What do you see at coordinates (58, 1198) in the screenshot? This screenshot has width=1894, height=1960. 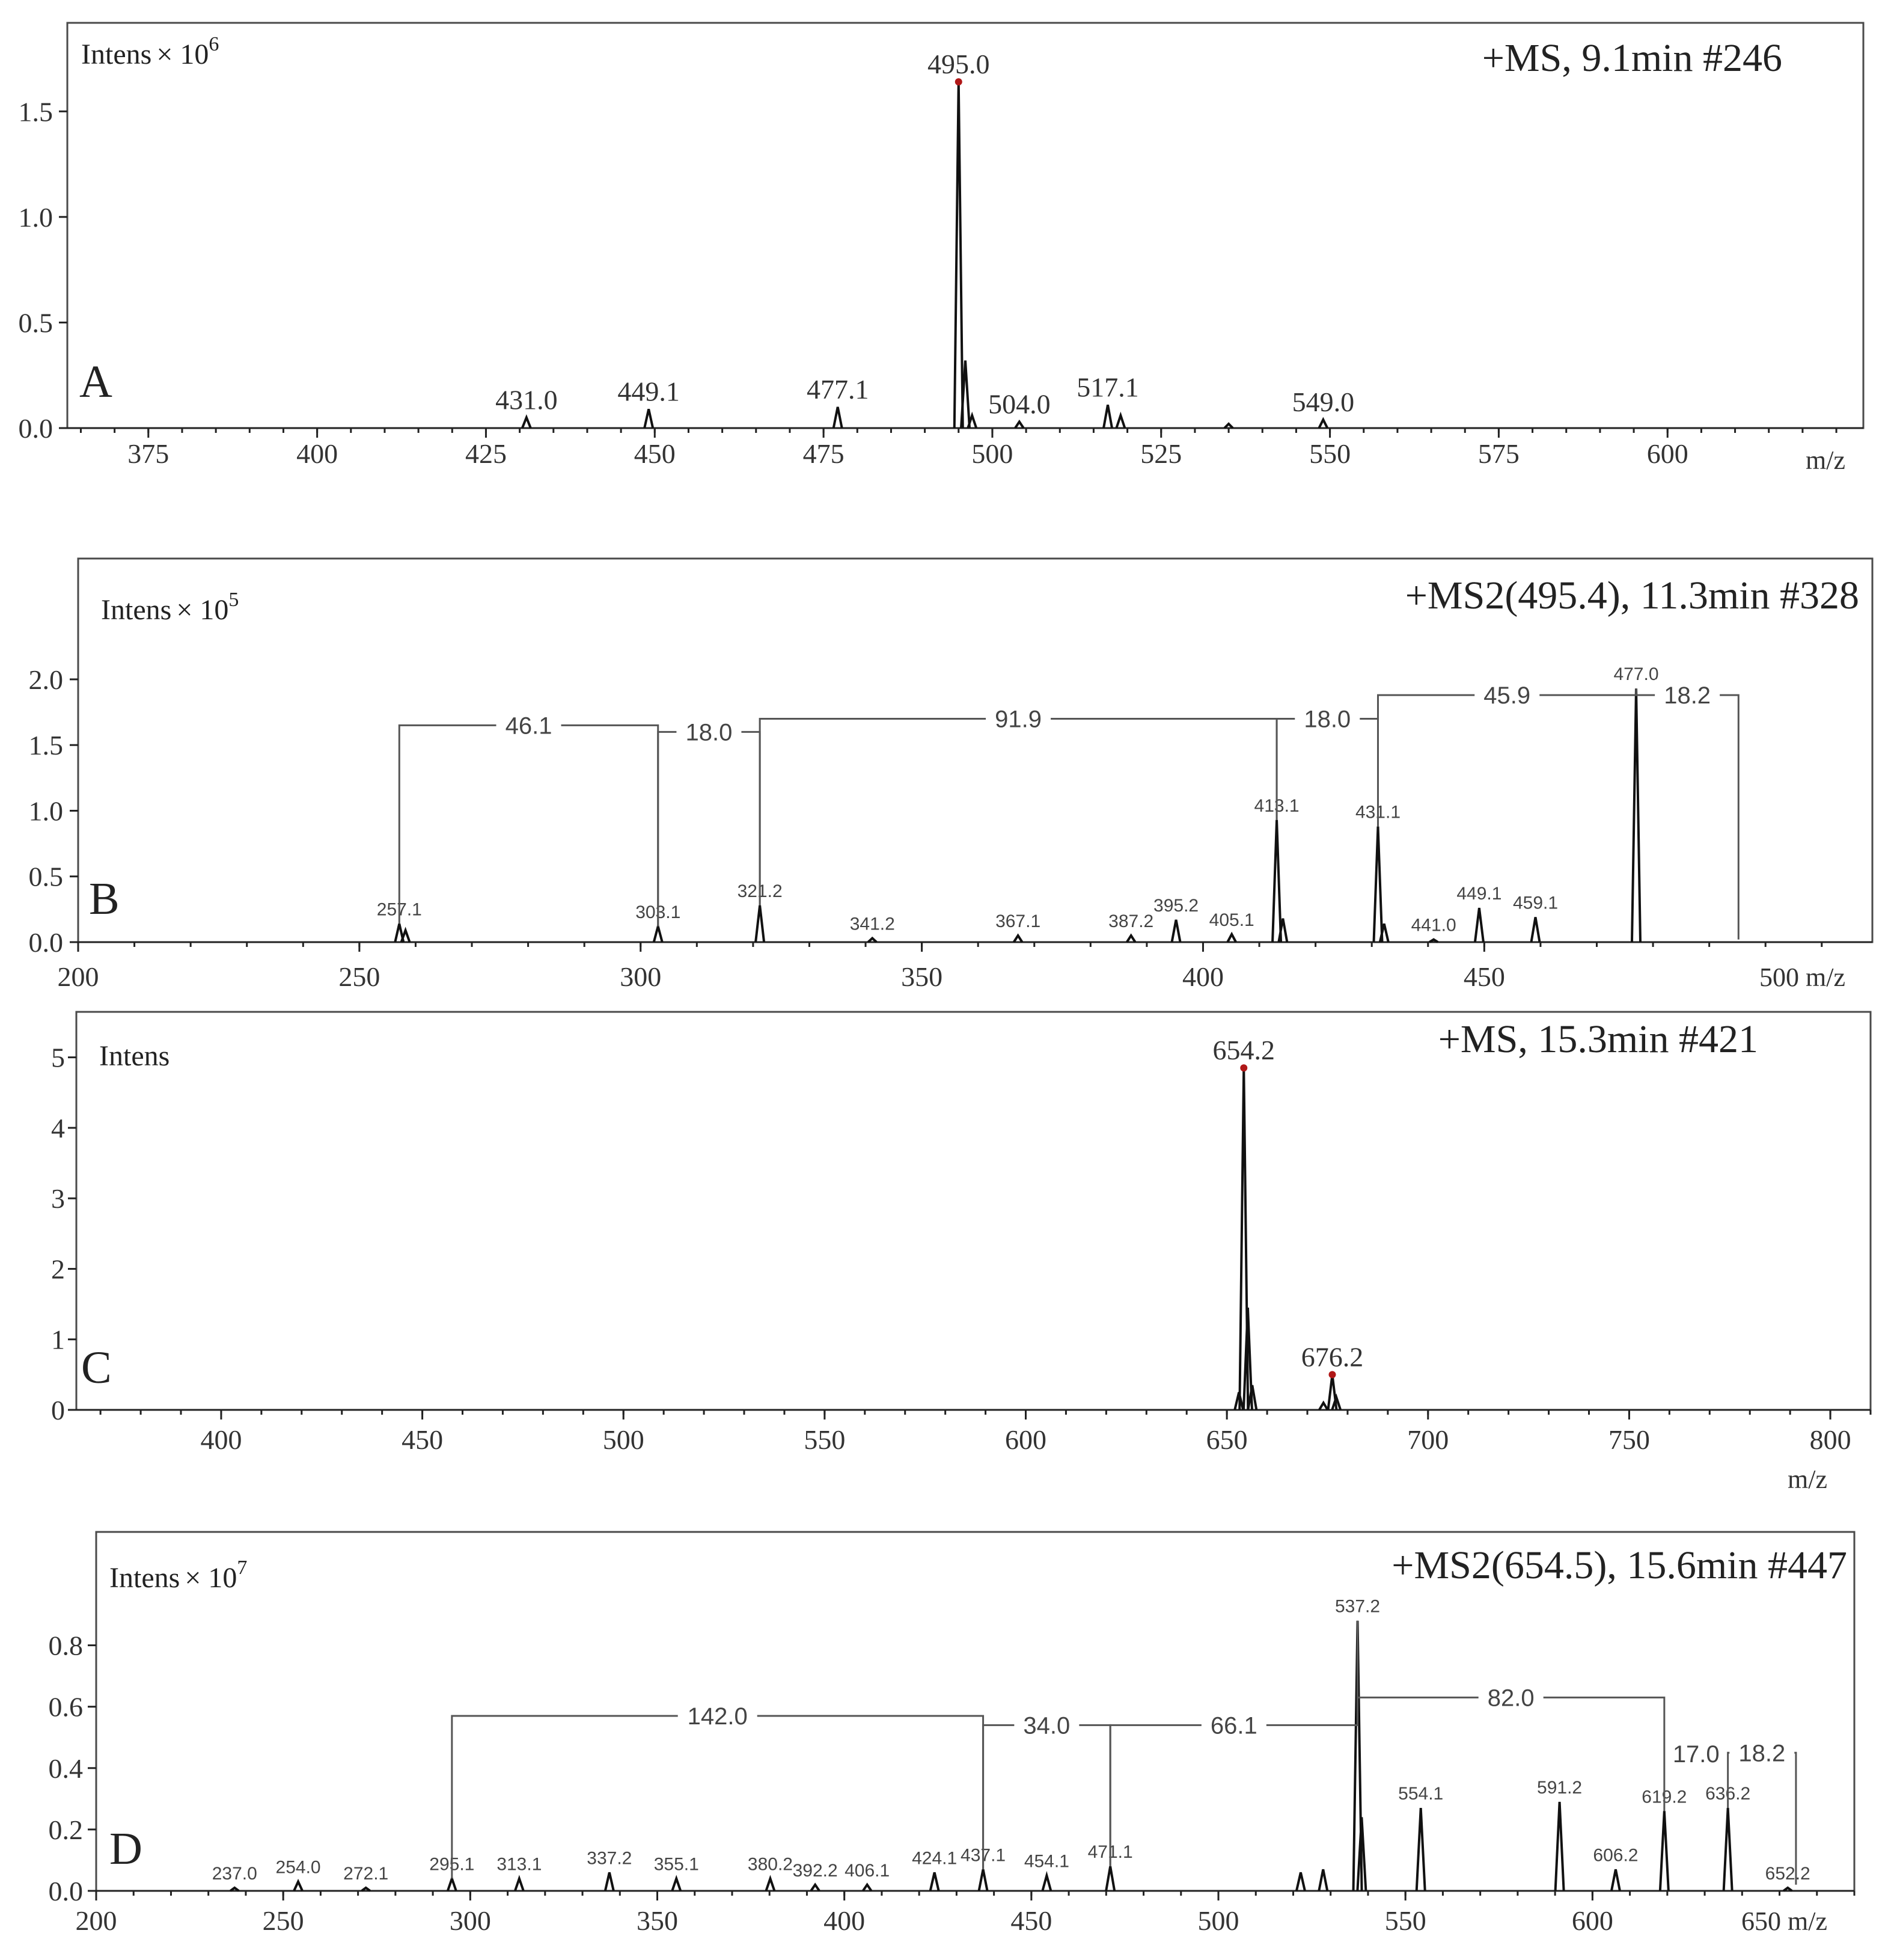 I see `y-tick-label: 3` at bounding box center [58, 1198].